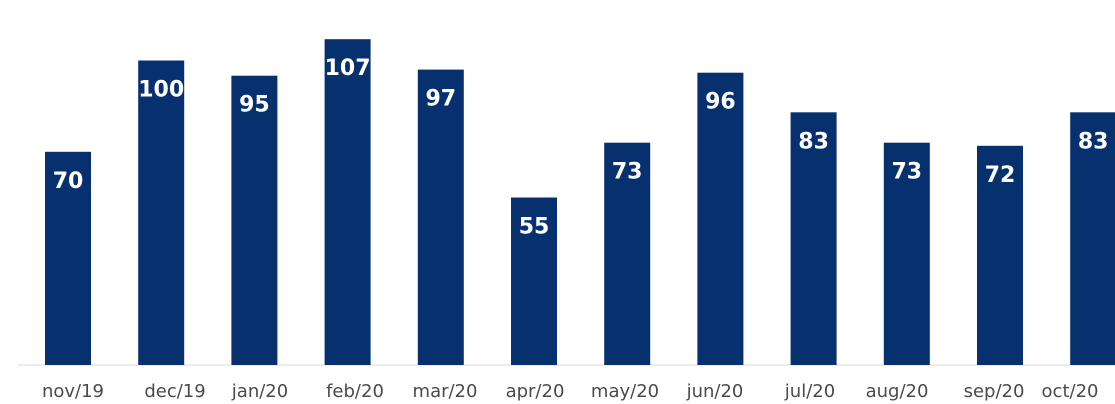  I want to click on x-tick-label: oct/20, so click(1070, 391).